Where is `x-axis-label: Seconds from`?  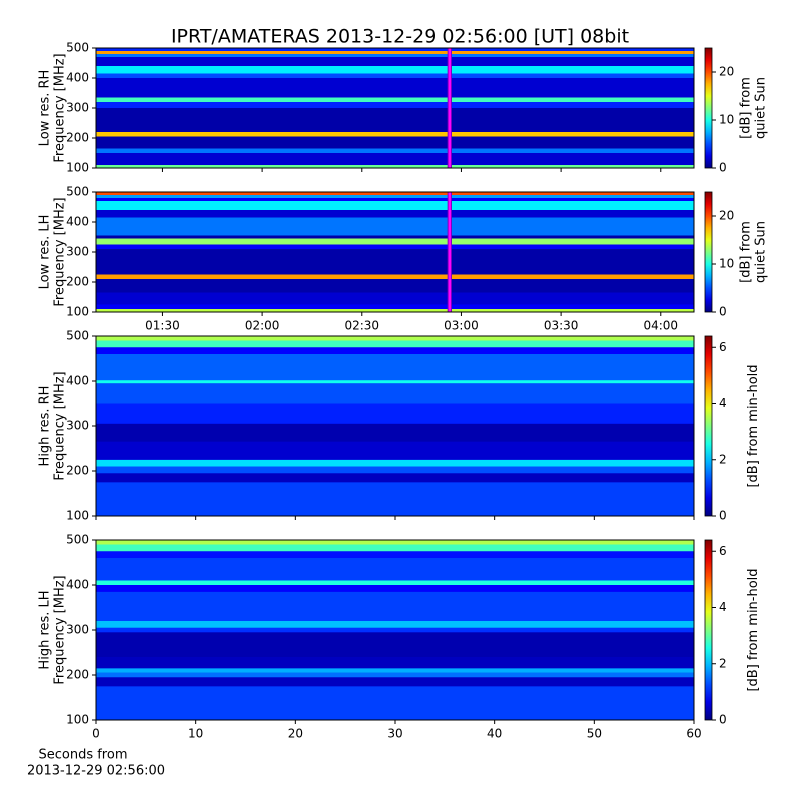
x-axis-label: Seconds from is located at coordinates (82, 755).